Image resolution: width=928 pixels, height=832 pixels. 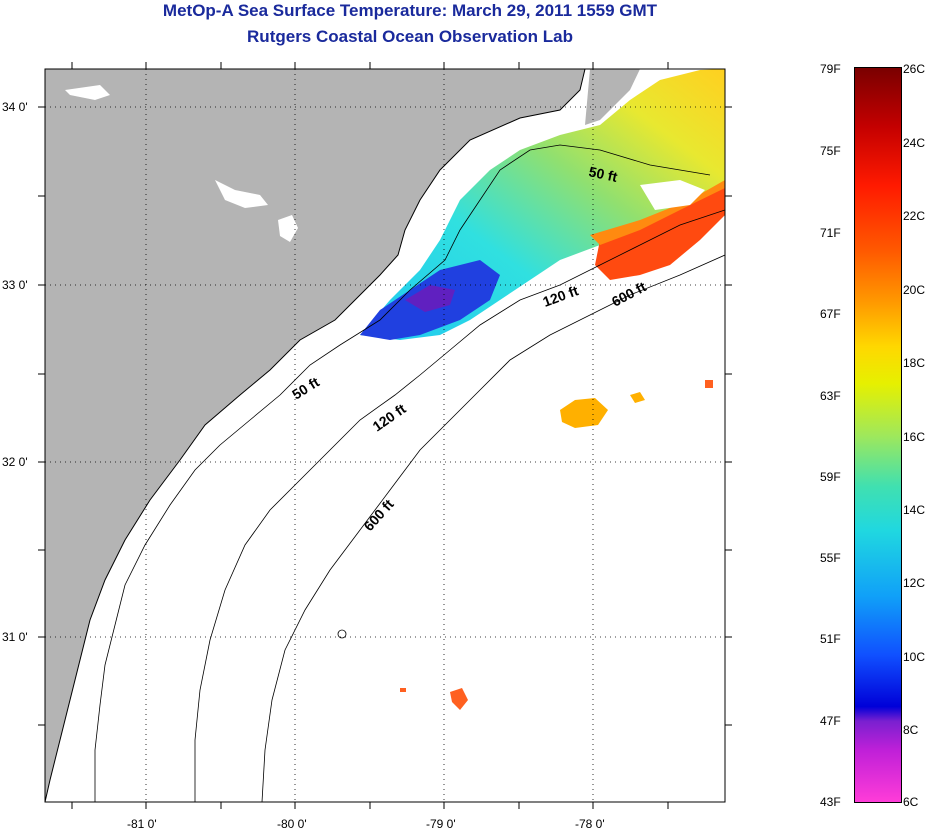 I want to click on colorbar-c-6: 6C, so click(x=911, y=802).